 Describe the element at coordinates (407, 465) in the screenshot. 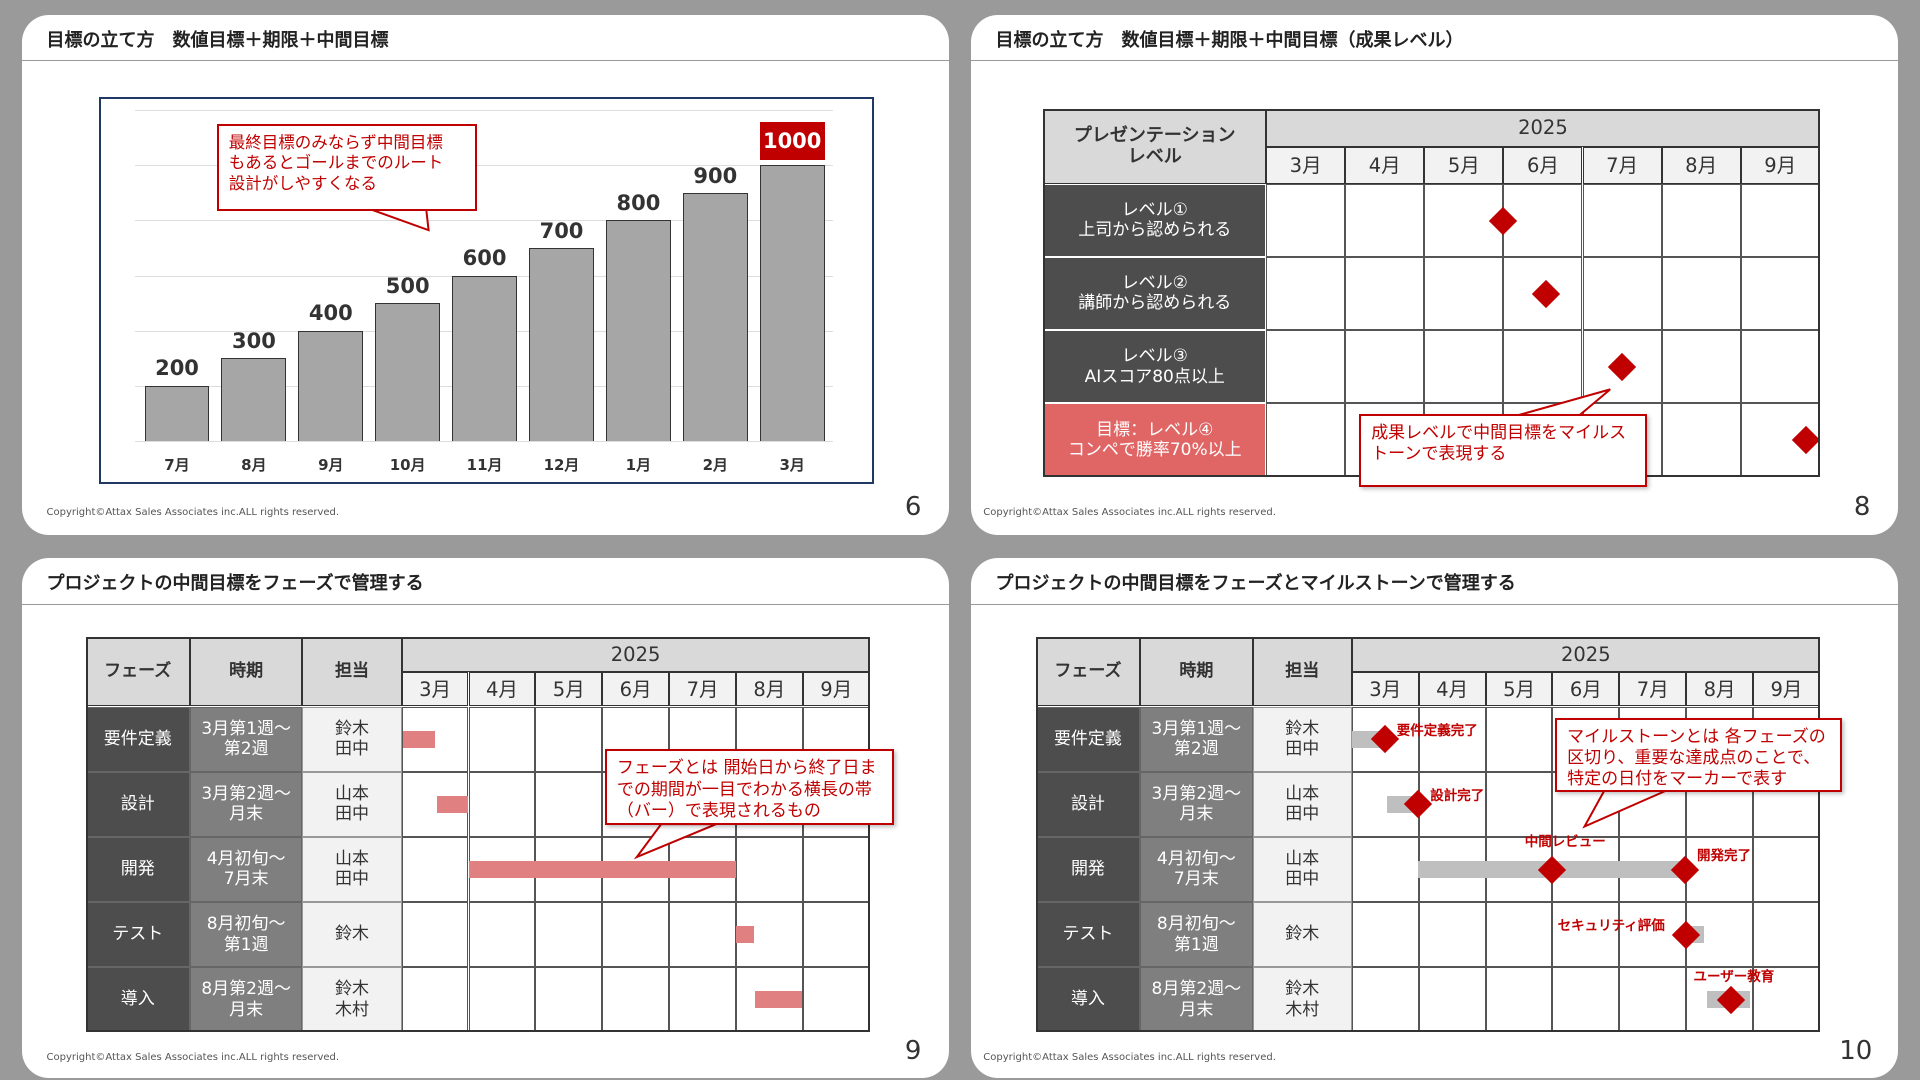

I see `x-tick-label: 10月` at that location.